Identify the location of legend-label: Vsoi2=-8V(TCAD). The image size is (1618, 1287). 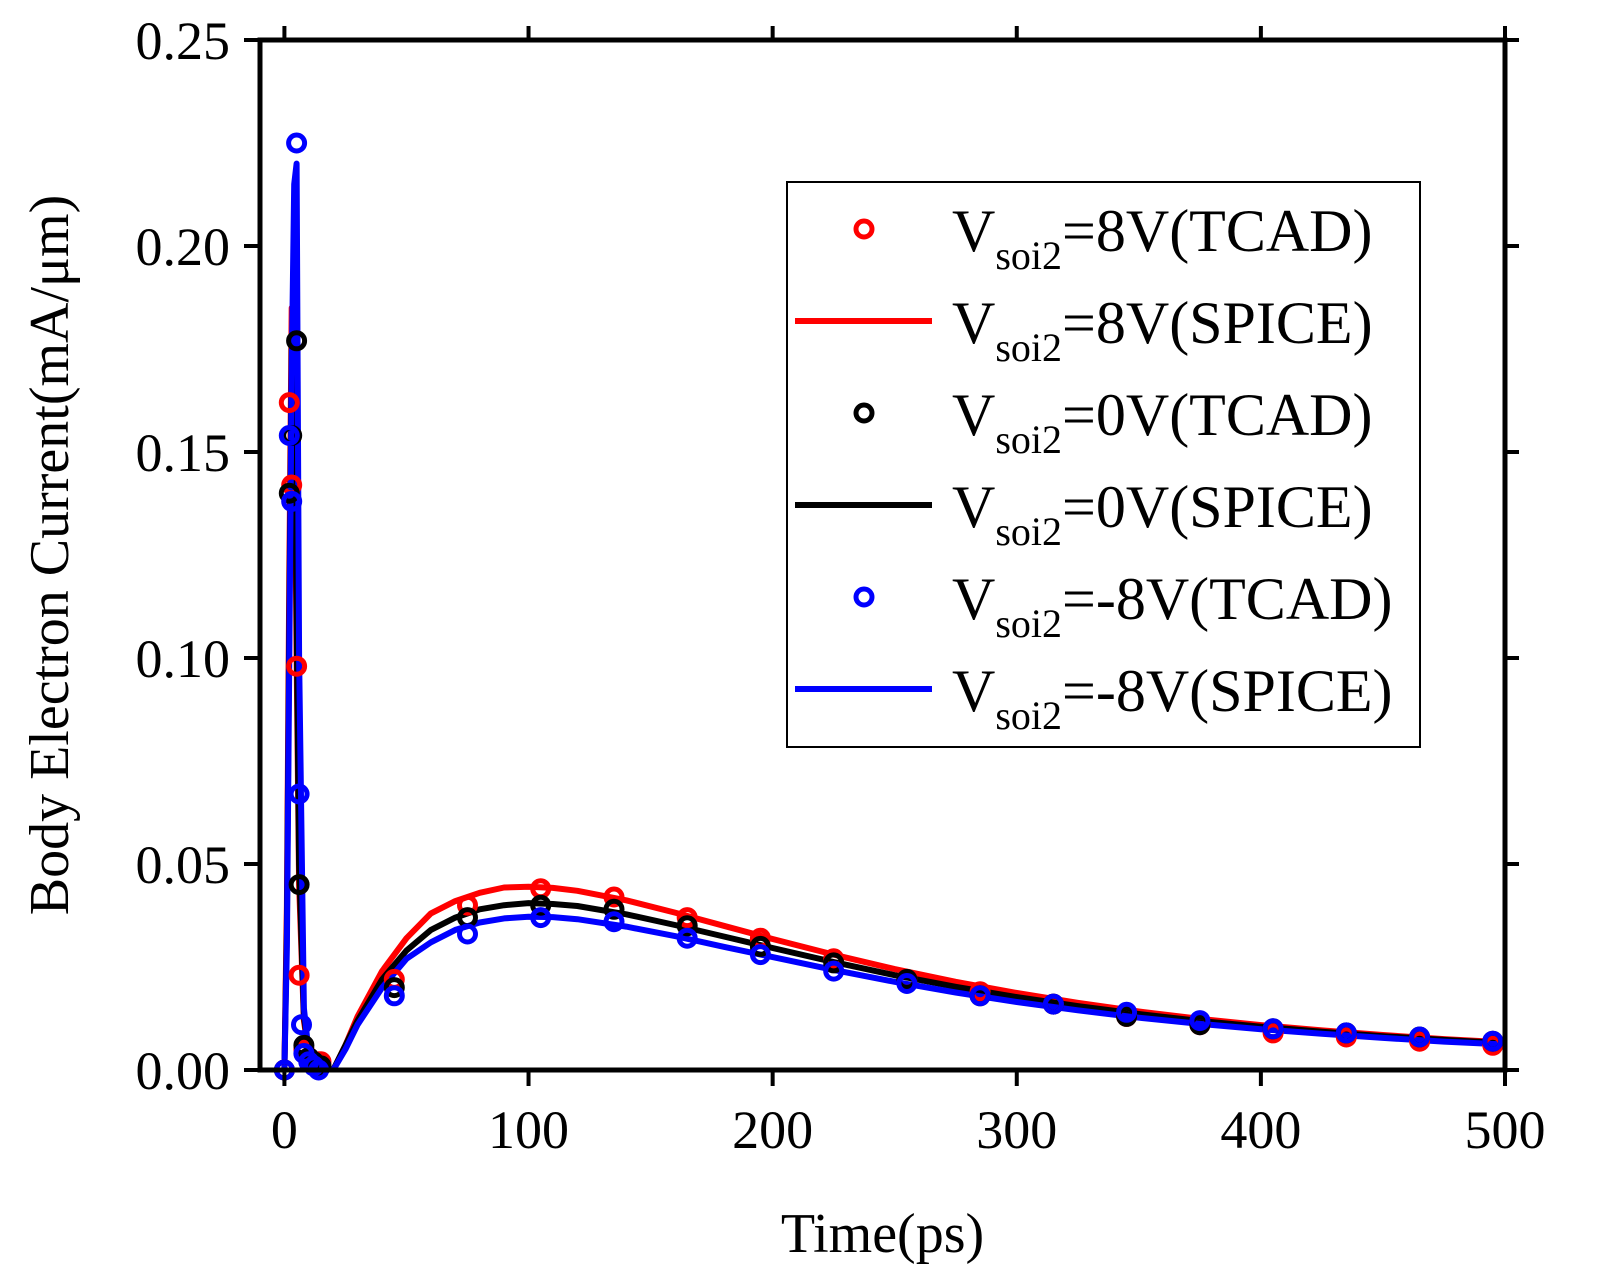
(1172, 606).